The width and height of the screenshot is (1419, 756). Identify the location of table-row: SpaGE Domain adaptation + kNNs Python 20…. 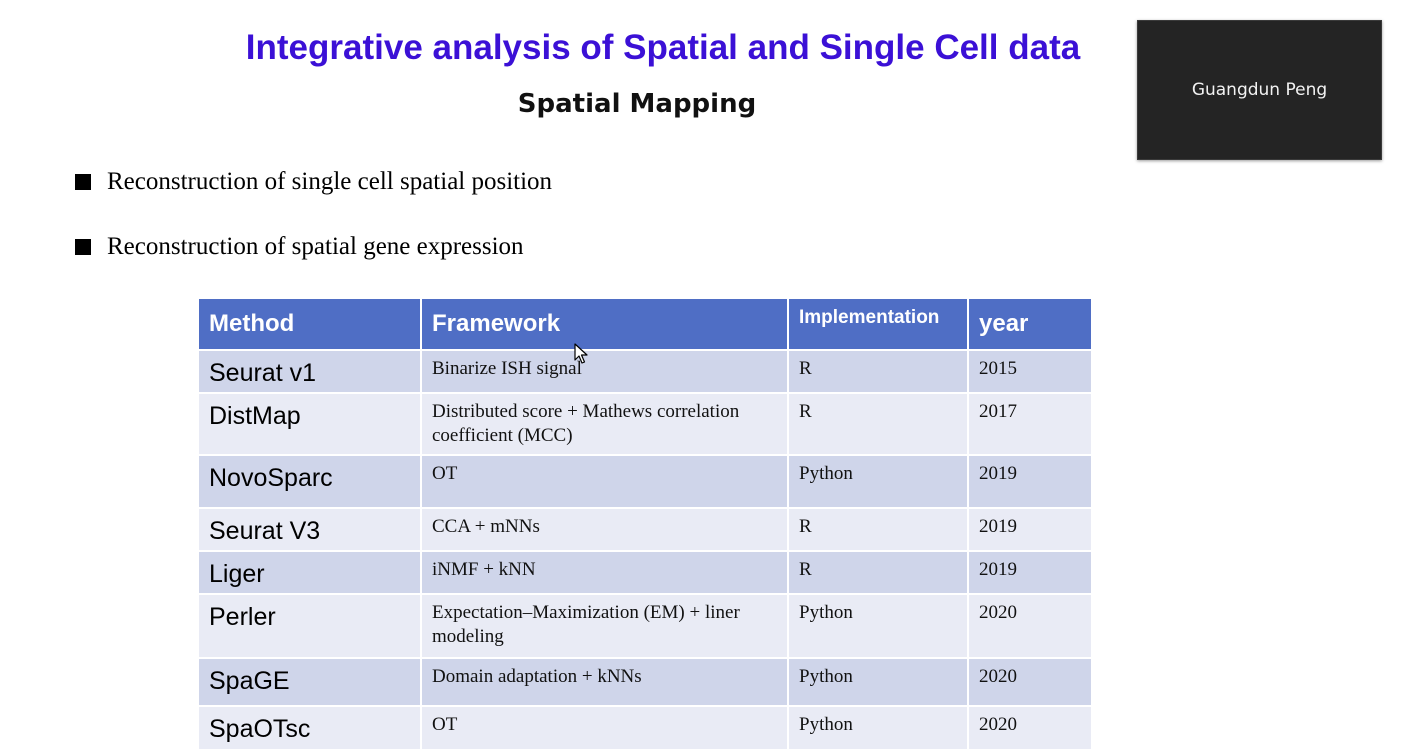
(645, 682).